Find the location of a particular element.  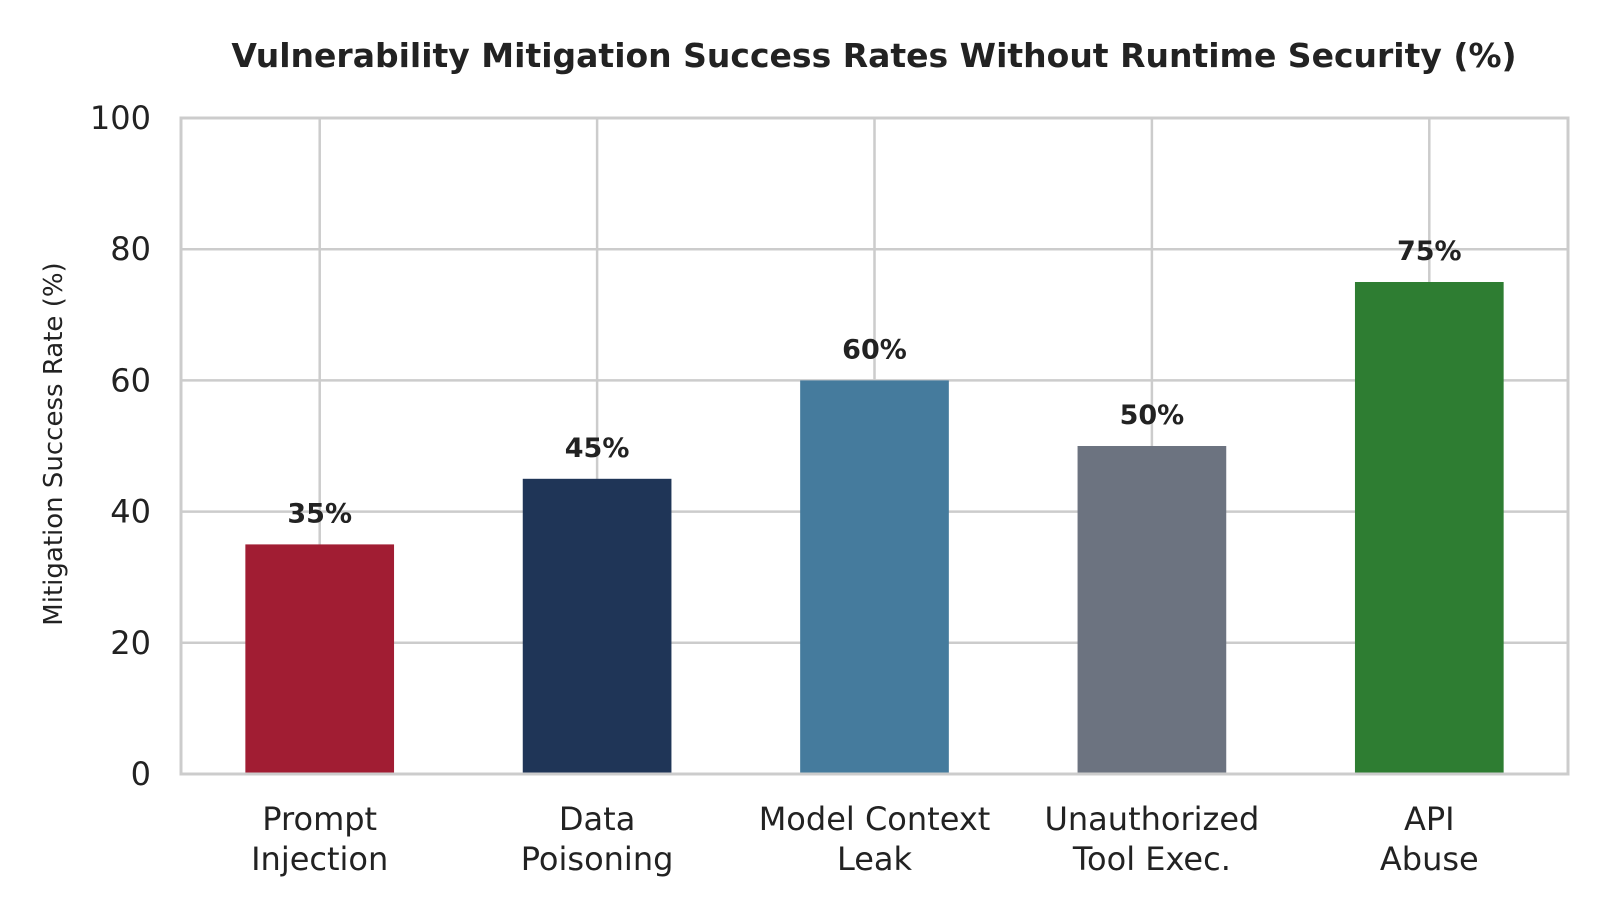

bar-value-label: 50% is located at coordinates (1152, 415).